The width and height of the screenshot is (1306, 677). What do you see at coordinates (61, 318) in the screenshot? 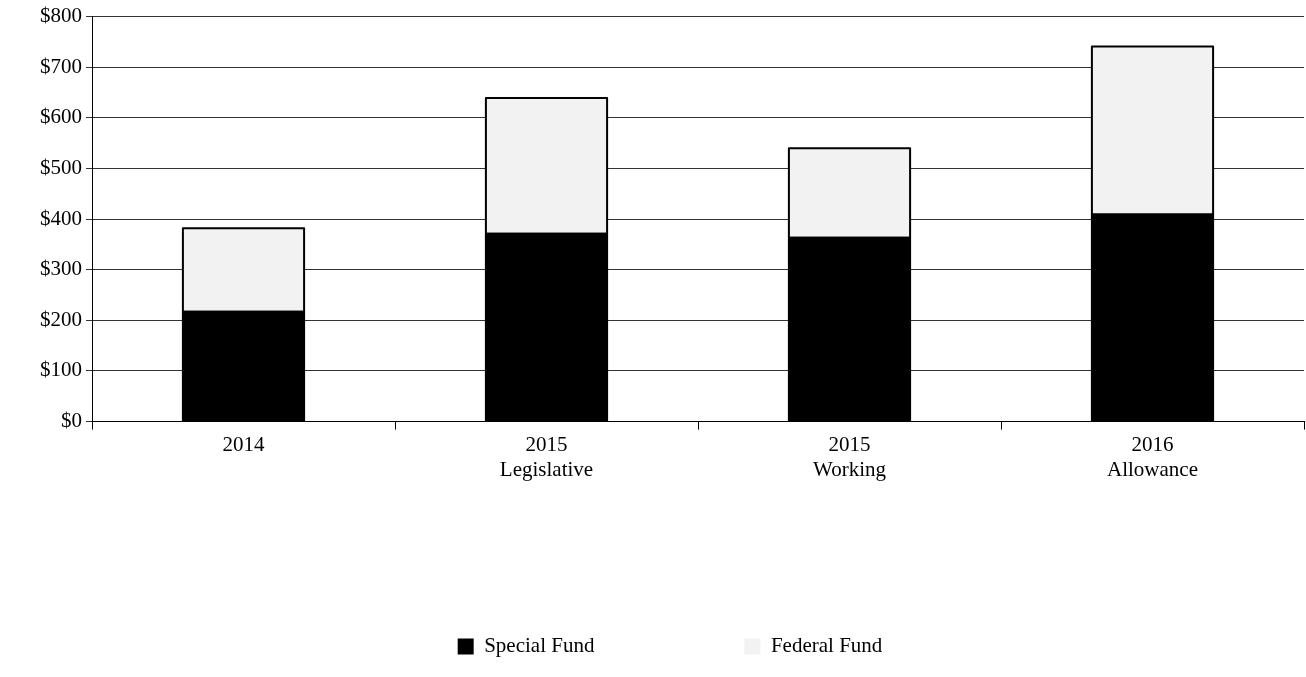
I see `y-tick-label: $200` at bounding box center [61, 318].